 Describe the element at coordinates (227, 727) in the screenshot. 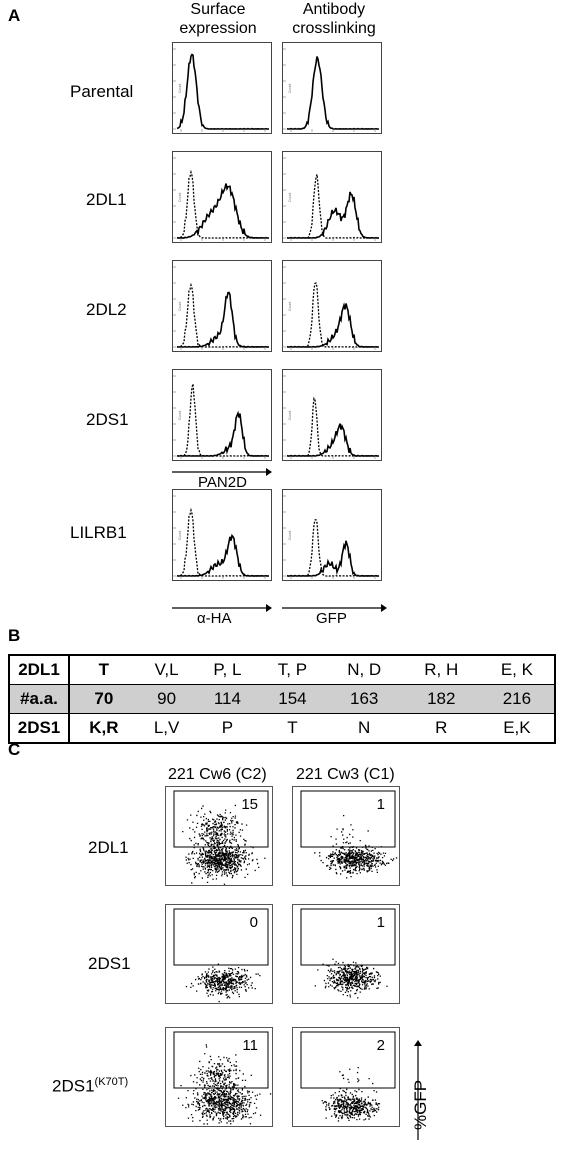

I see `table-cell: P` at that location.